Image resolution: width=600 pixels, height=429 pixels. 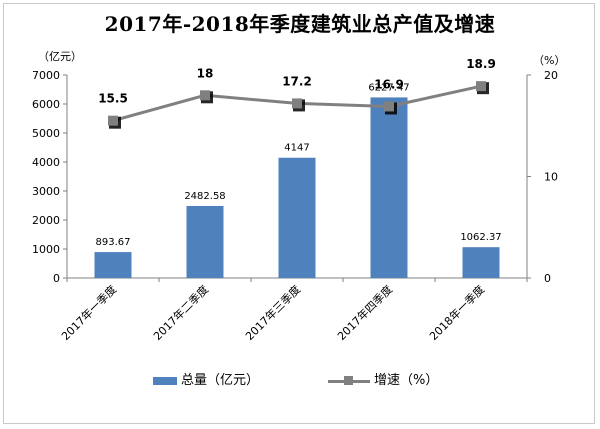 What do you see at coordinates (205, 73) in the screenshot?
I see `growth-value-label: 18` at bounding box center [205, 73].